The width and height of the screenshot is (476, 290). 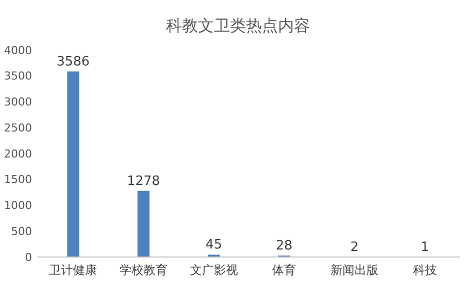 What do you see at coordinates (18, 76) in the screenshot?
I see `y-tick-label: 3500` at bounding box center [18, 76].